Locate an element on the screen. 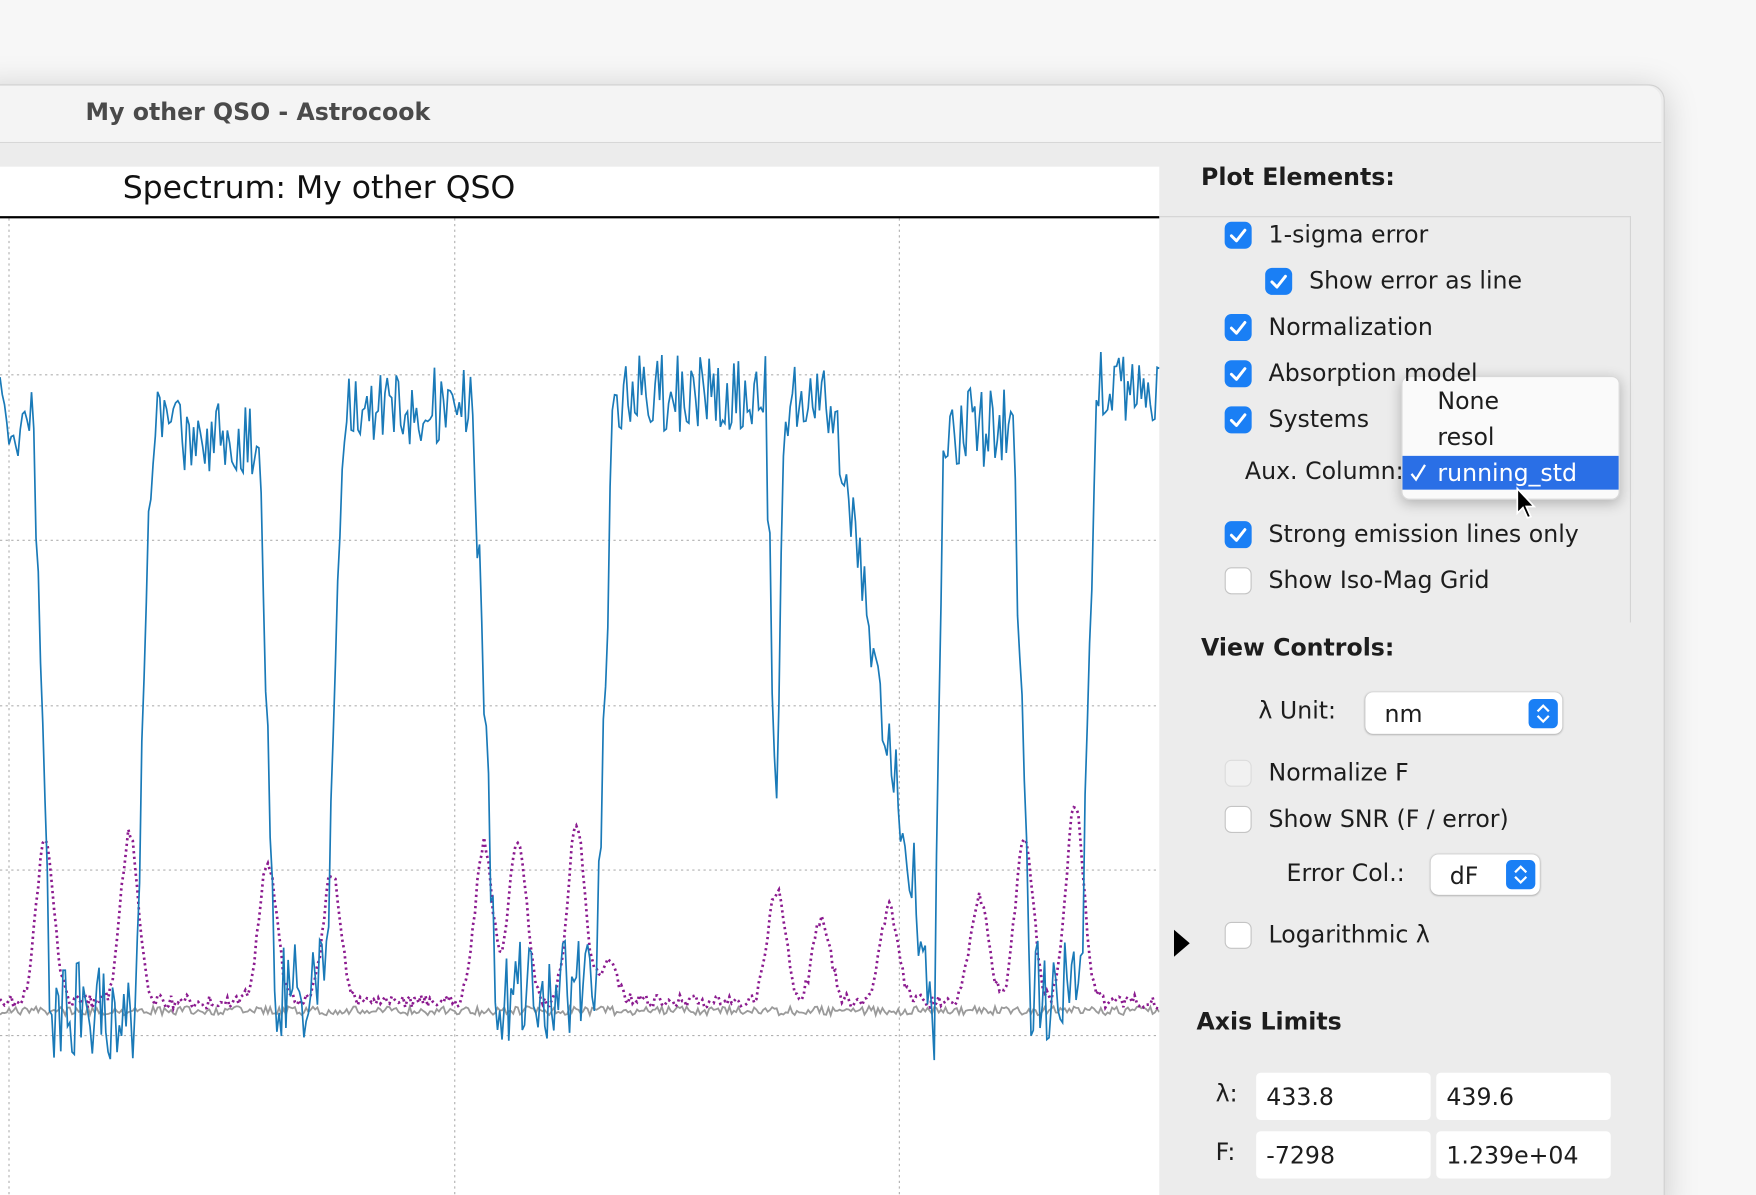 The height and width of the screenshot is (1195, 1756). menu-item-label: running_std is located at coordinates (1507, 473).